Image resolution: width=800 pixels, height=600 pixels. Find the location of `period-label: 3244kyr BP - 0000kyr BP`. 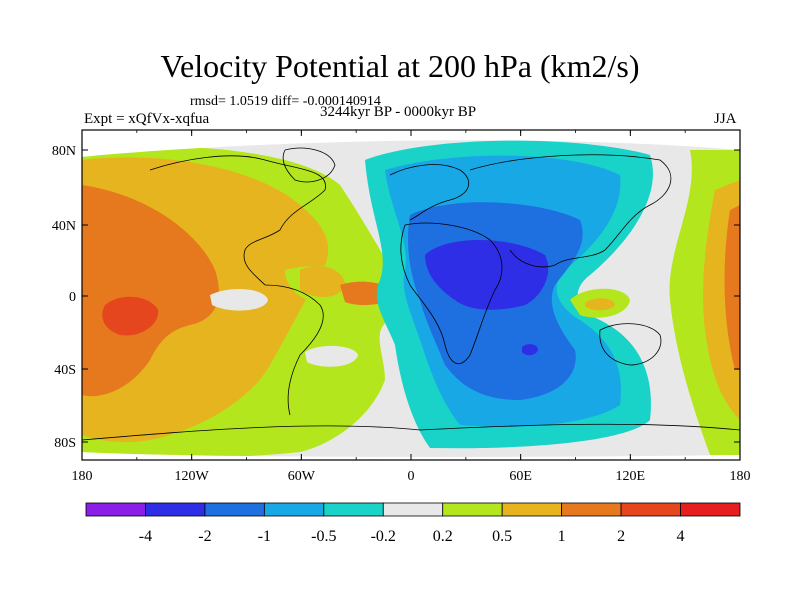

period-label: 3244kyr BP - 0000kyr BP is located at coordinates (398, 112).